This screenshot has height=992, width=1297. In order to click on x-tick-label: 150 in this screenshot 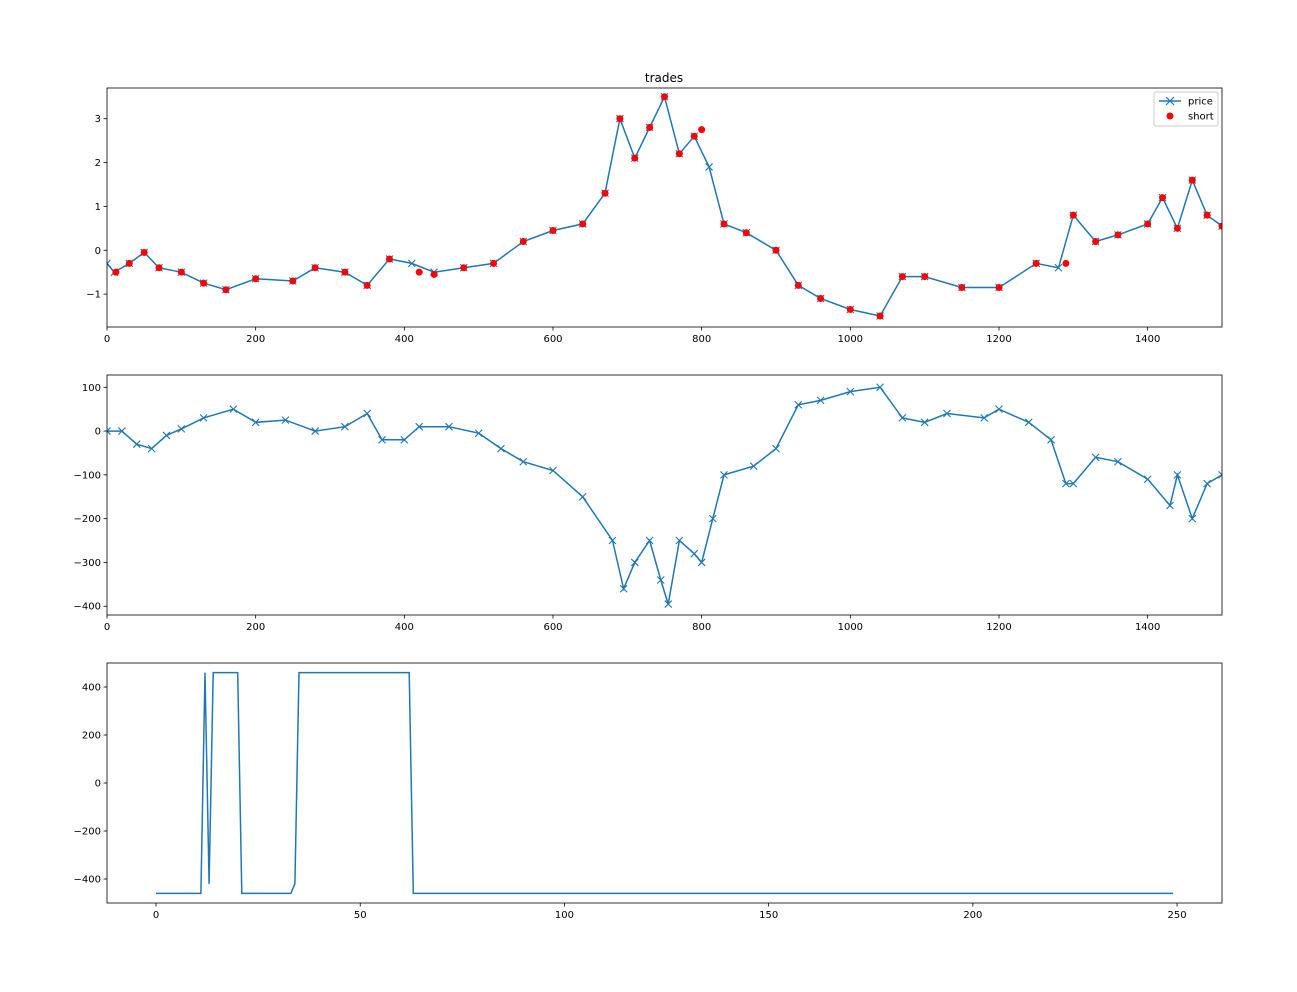, I will do `click(768, 915)`.